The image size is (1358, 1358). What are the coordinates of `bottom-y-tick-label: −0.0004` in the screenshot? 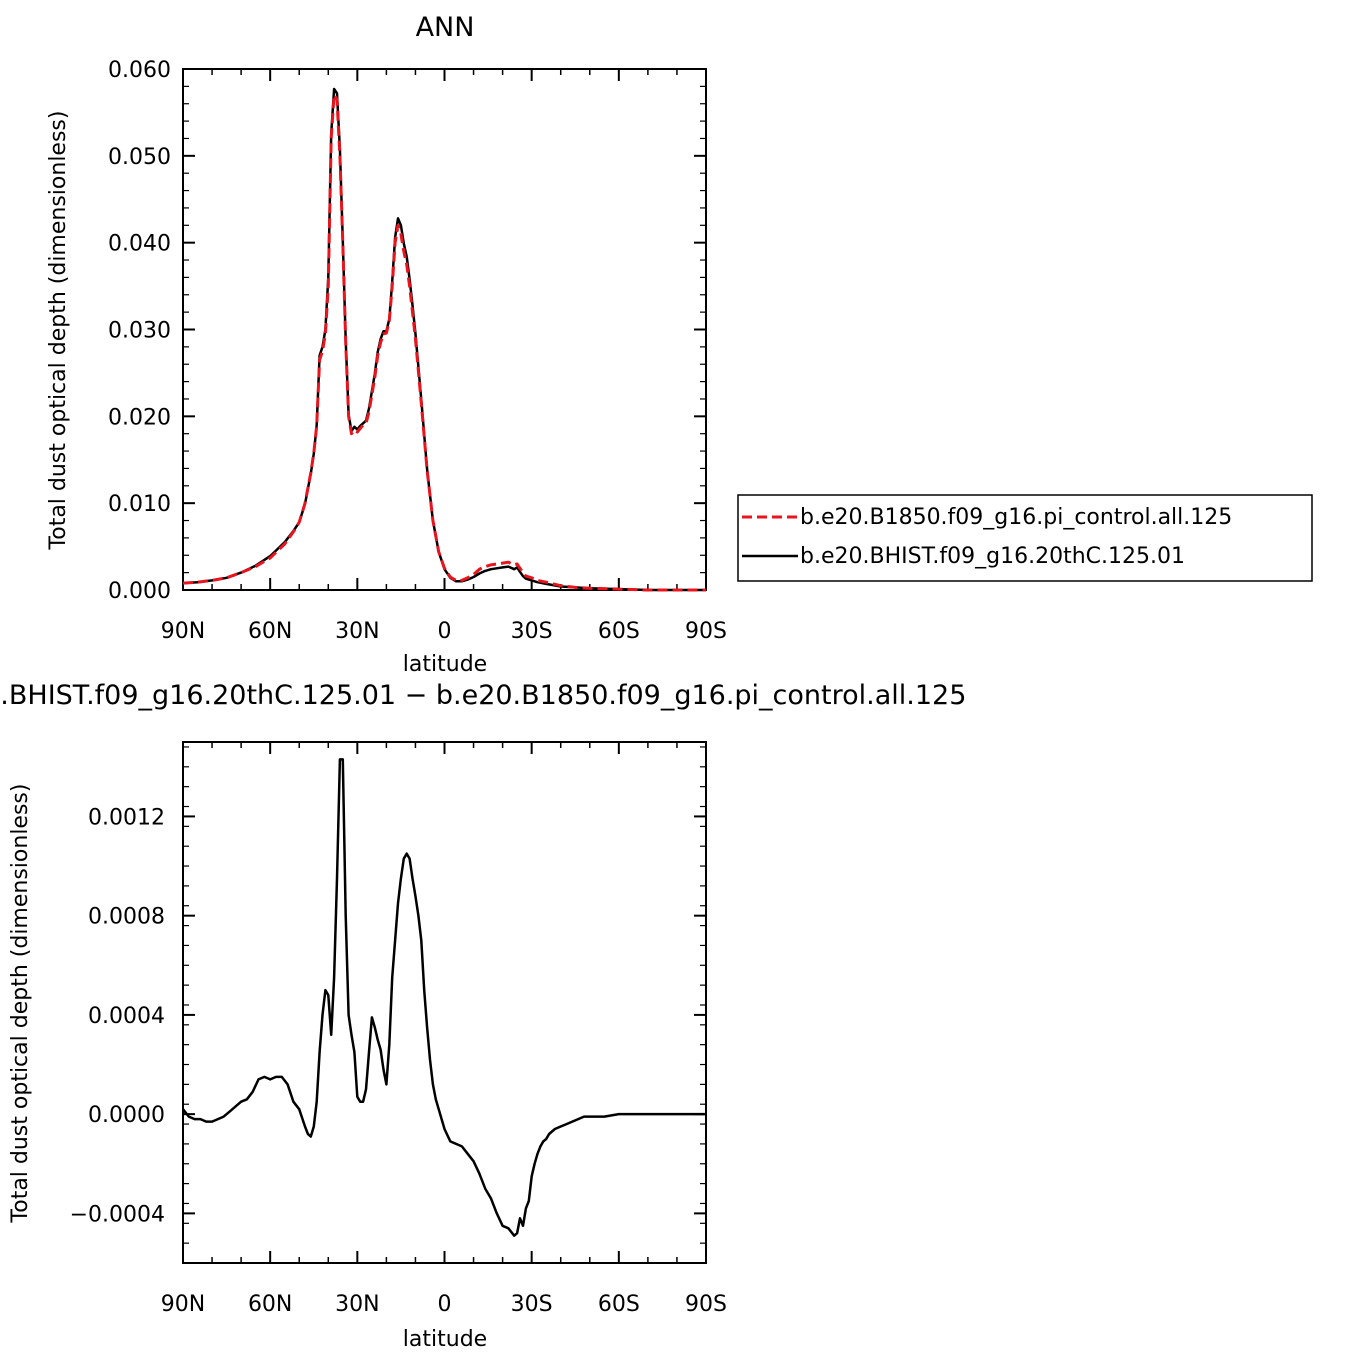 It's located at (117, 1214).